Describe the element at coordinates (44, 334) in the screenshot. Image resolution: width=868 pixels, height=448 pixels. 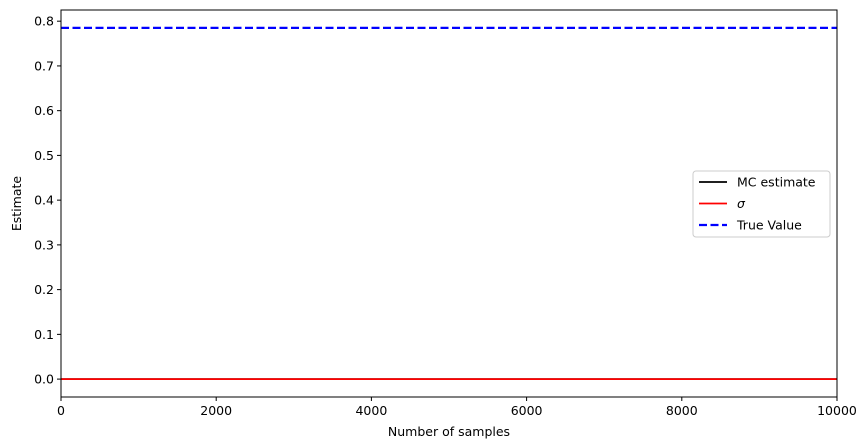
I see `y-tick-label-1: 0.1` at that location.